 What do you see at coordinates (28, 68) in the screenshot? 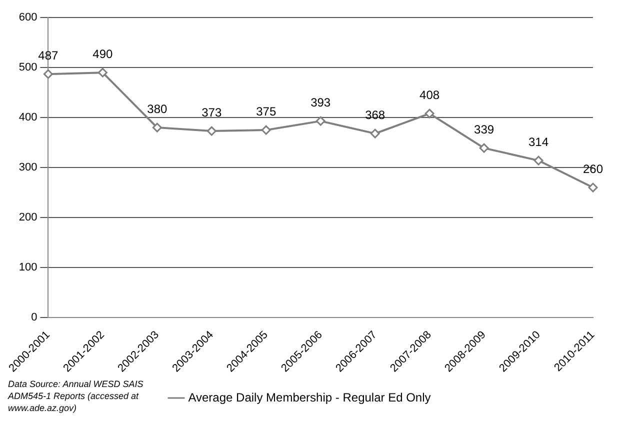
I see `y-tick-label: 500` at bounding box center [28, 68].